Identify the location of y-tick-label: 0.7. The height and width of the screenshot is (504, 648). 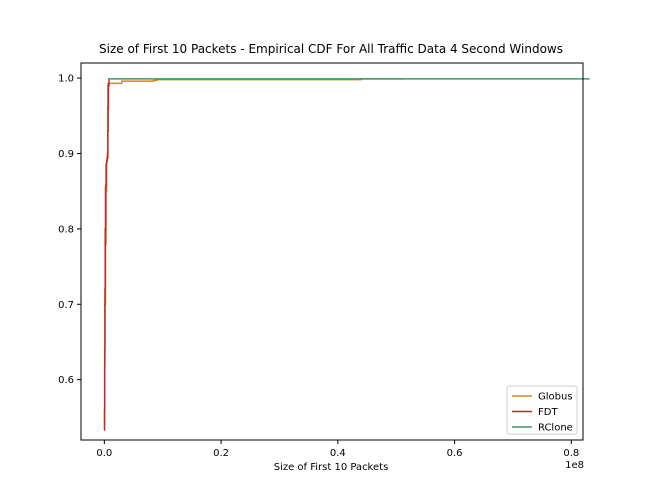
(66, 305).